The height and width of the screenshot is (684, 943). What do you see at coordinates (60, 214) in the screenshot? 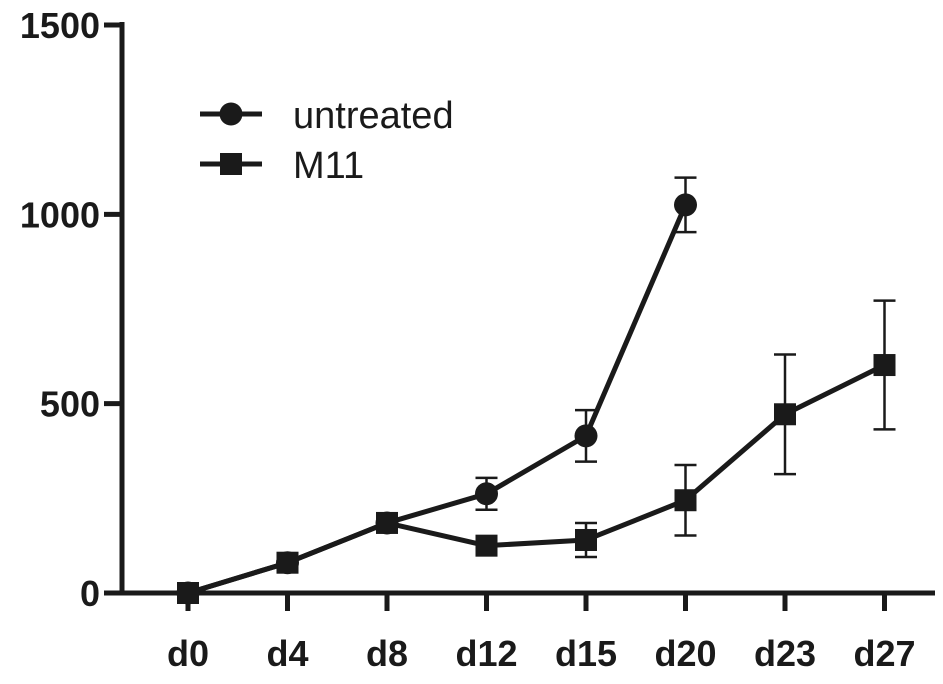
I see `y-tick-label: 1000` at bounding box center [60, 214].